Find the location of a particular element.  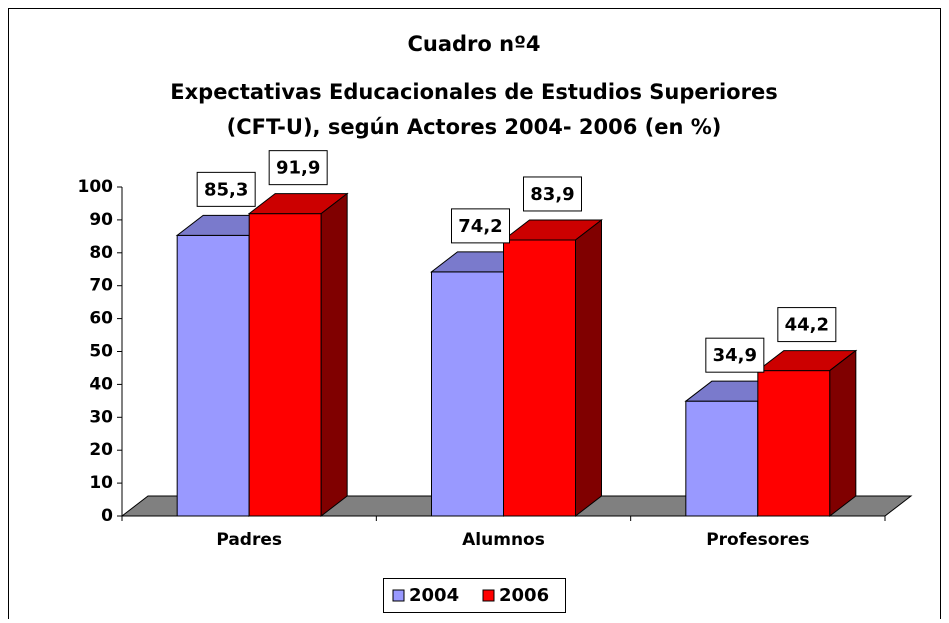

y-tick-label: 50 is located at coordinates (101, 352).